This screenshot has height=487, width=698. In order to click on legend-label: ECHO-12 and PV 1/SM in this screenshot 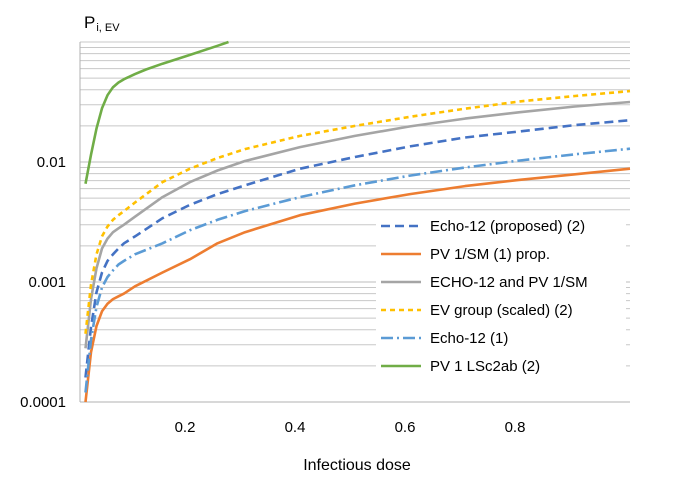, I will do `click(509, 282)`.